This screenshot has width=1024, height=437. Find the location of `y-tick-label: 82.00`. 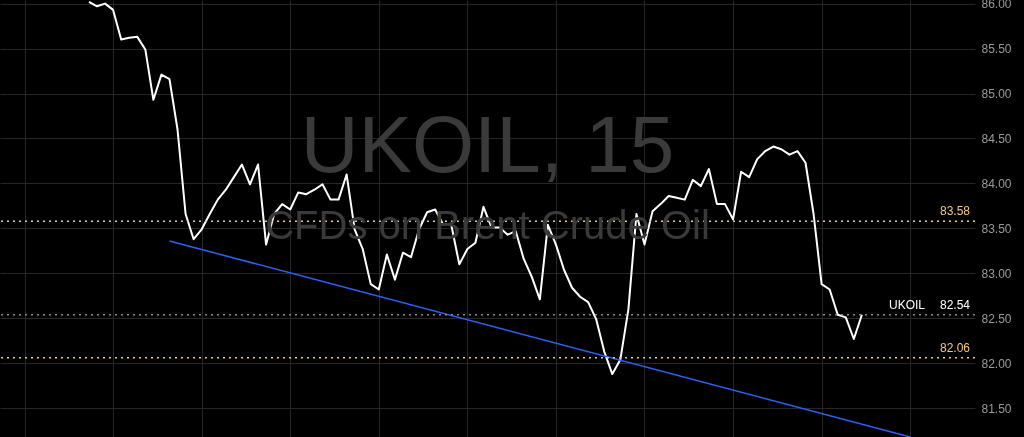

y-tick-label: 82.00 is located at coordinates (996, 363).